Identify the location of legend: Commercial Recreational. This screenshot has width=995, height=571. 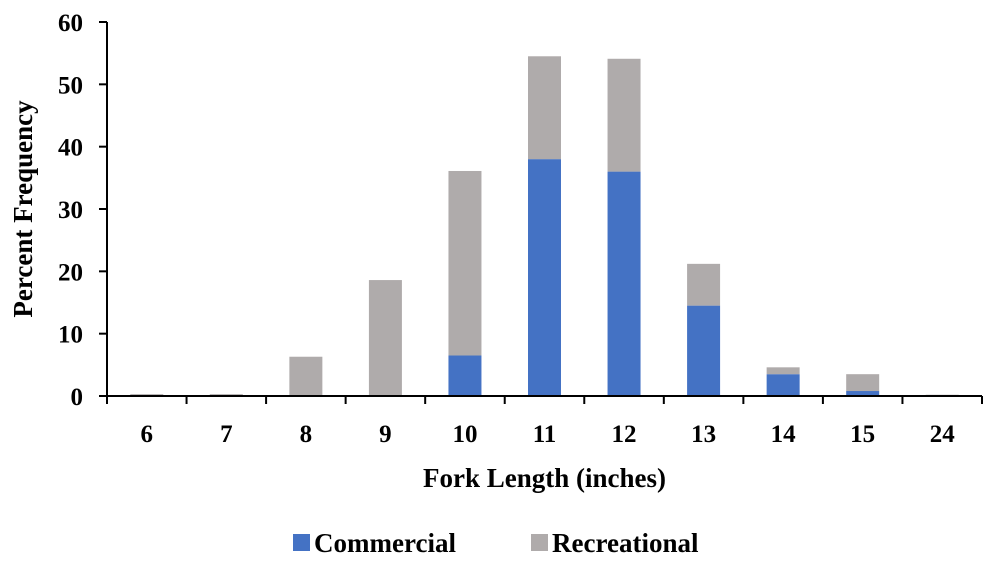
(496, 543).